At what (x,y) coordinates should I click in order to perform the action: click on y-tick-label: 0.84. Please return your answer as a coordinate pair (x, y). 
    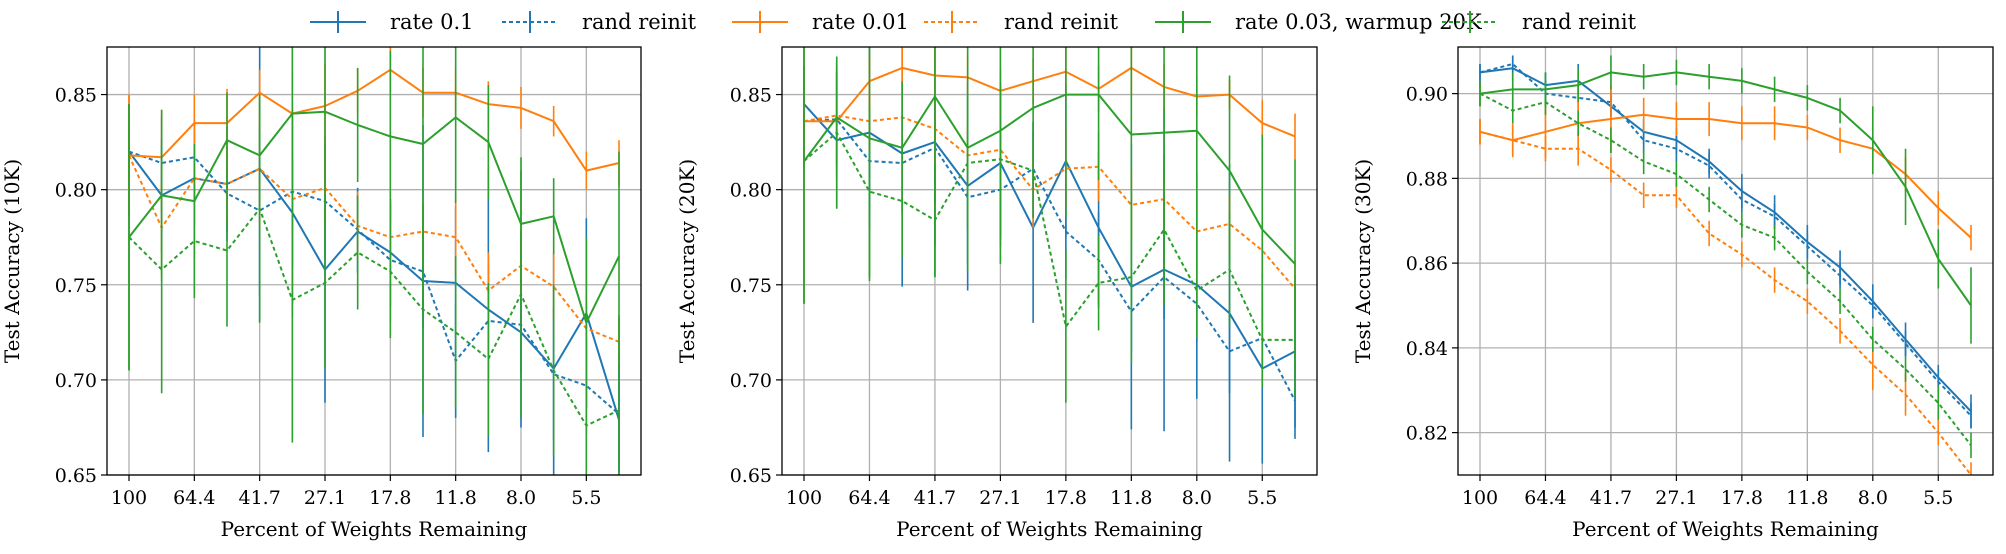
    Looking at the image, I should click on (1427, 349).